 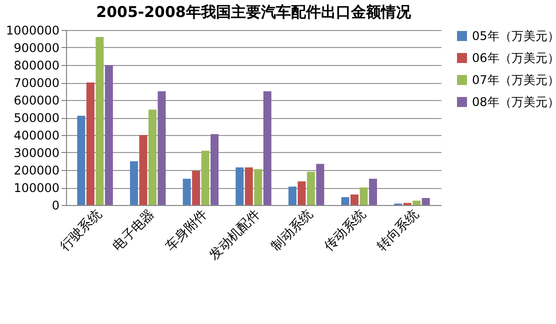 I want to click on x-tick-label: 行驶系统, so click(x=81, y=230).